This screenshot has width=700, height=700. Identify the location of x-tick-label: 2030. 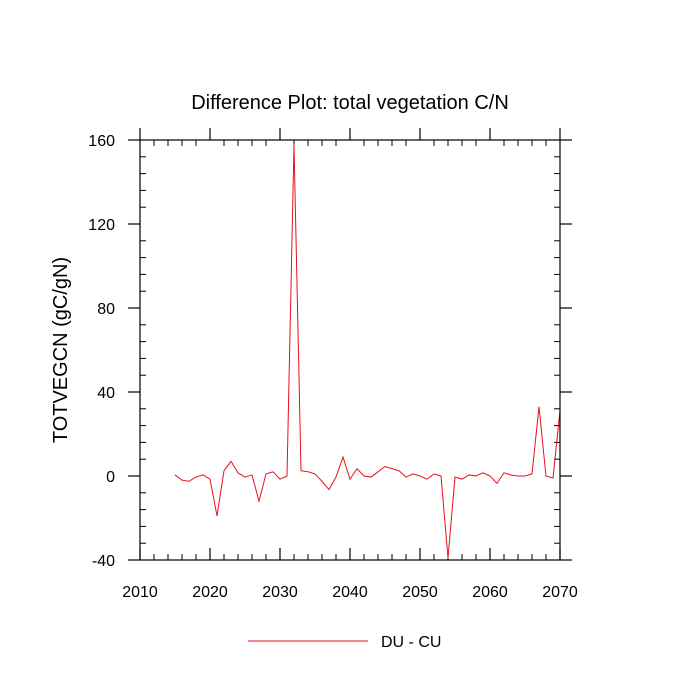
(280, 592).